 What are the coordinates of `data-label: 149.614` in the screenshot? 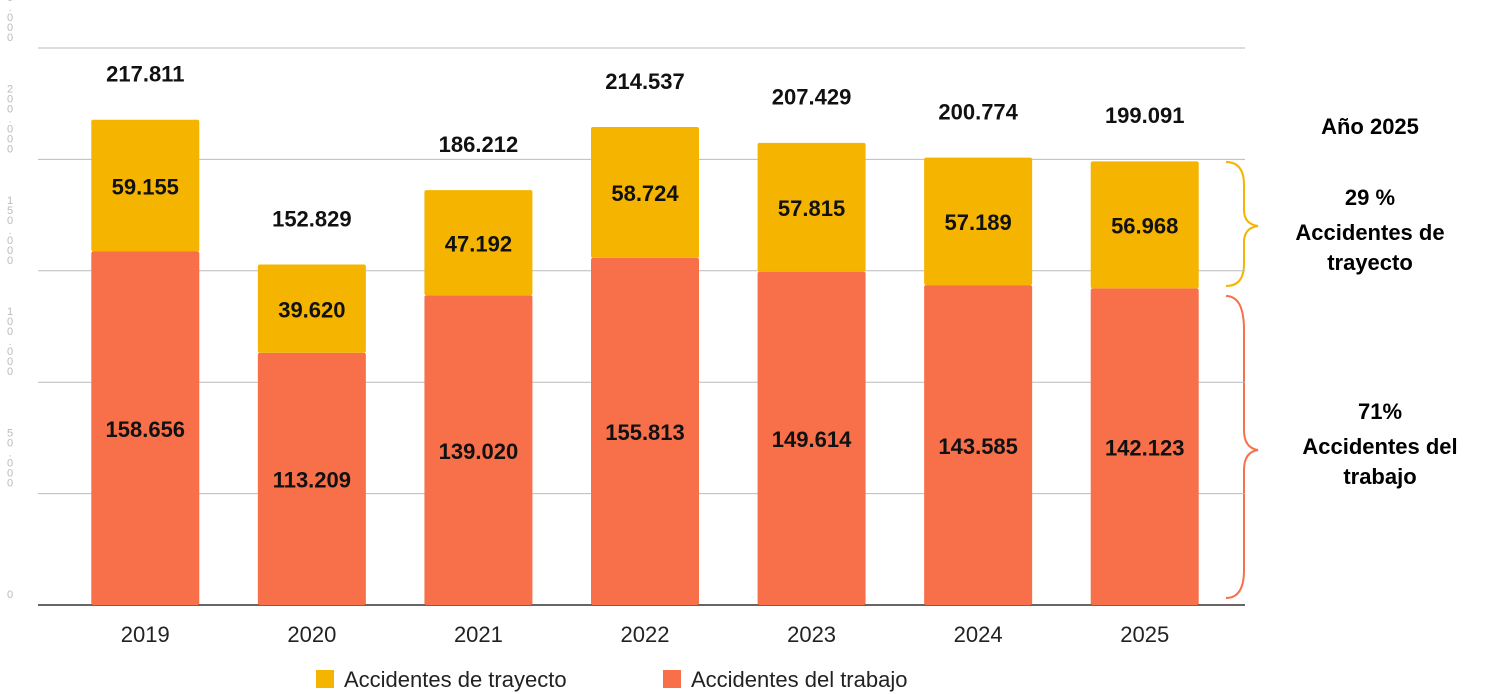 It's located at (812, 439).